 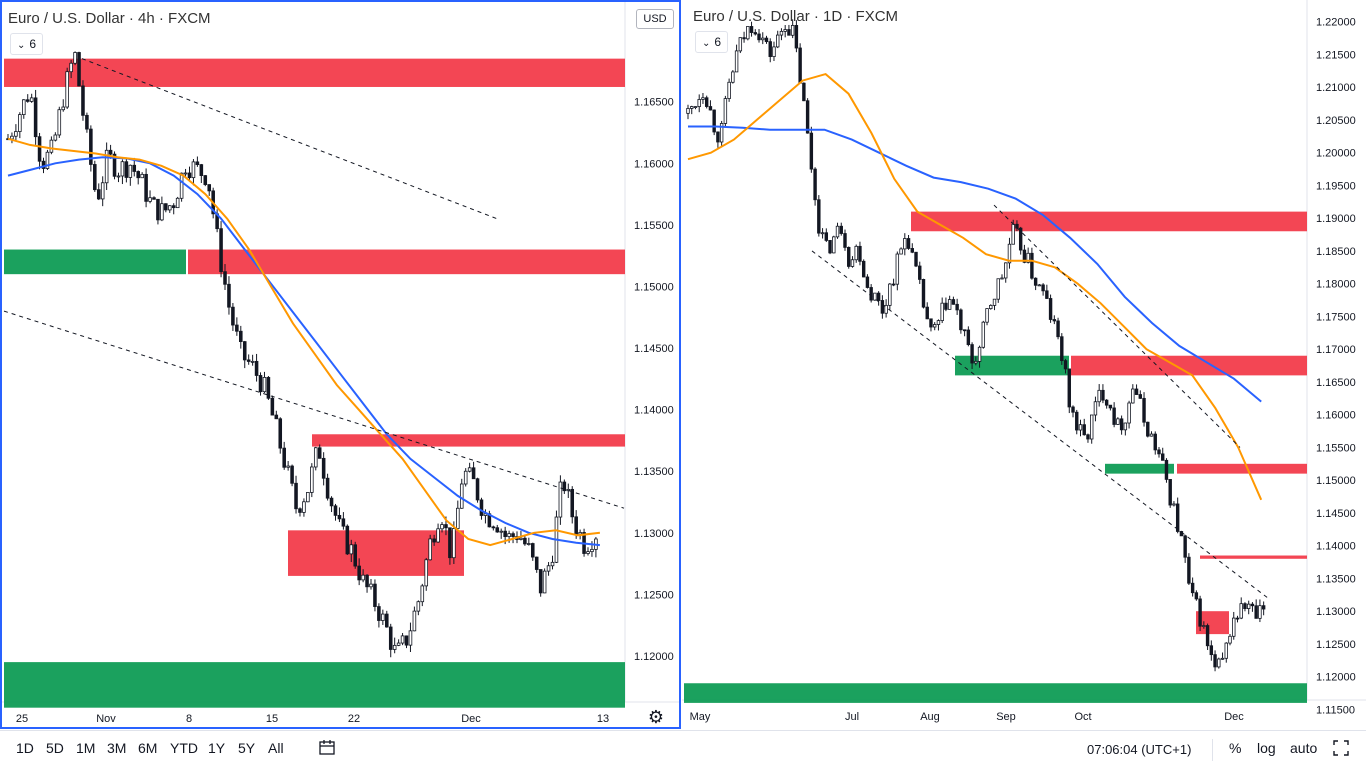 What do you see at coordinates (327, 749) in the screenshot?
I see `calendar-goto-icon` at bounding box center [327, 749].